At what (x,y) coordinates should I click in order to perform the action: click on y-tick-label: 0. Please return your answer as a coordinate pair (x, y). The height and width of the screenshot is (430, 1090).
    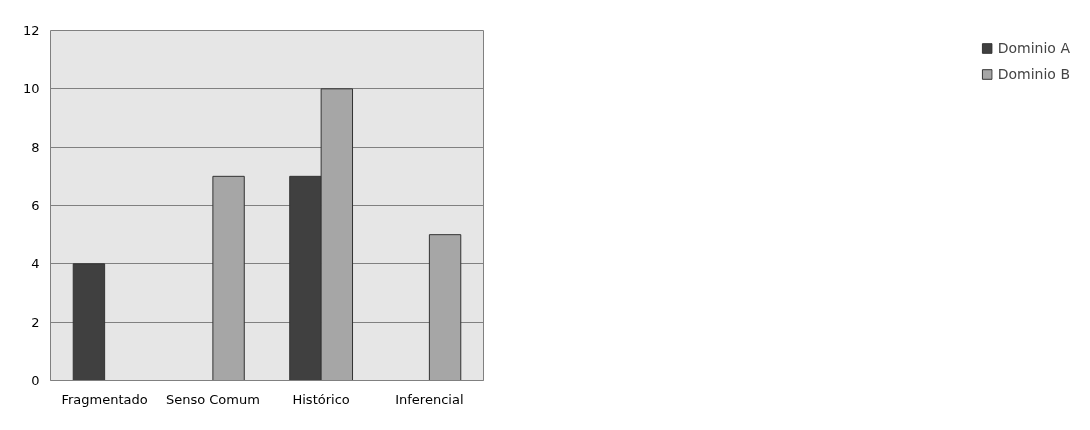
    Looking at the image, I should click on (35, 380).